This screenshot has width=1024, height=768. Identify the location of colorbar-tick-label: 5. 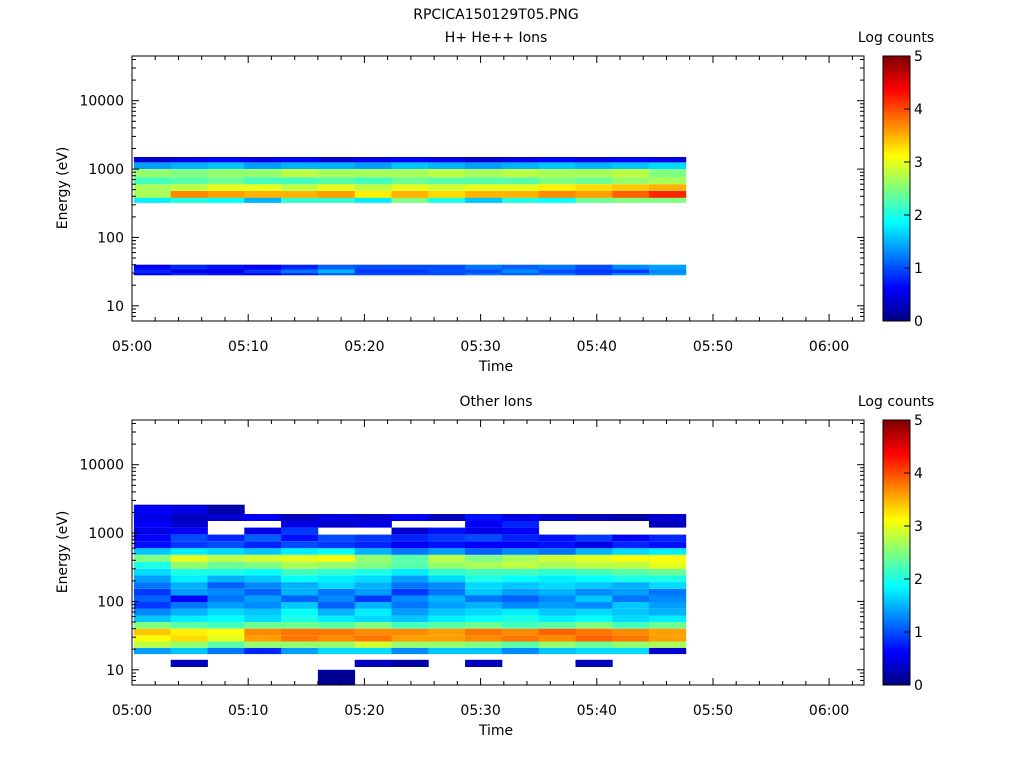
(918, 57).